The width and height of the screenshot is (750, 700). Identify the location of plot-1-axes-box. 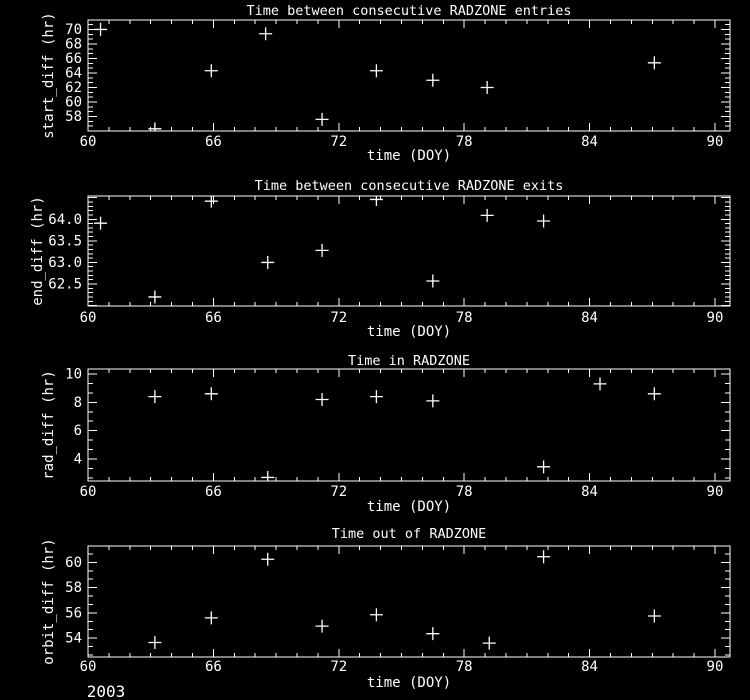
(409, 75).